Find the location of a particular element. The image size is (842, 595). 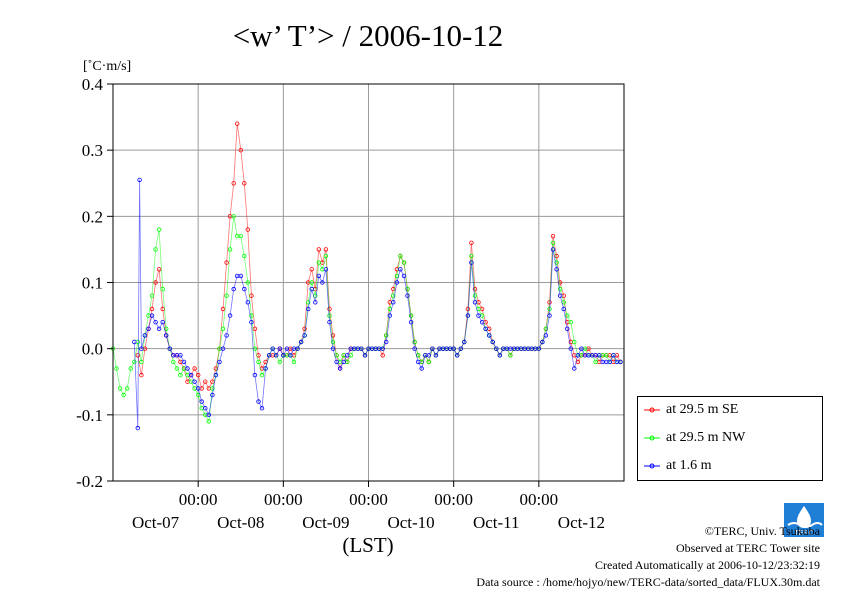

x-date-label: Oct-12 is located at coordinates (581, 522).